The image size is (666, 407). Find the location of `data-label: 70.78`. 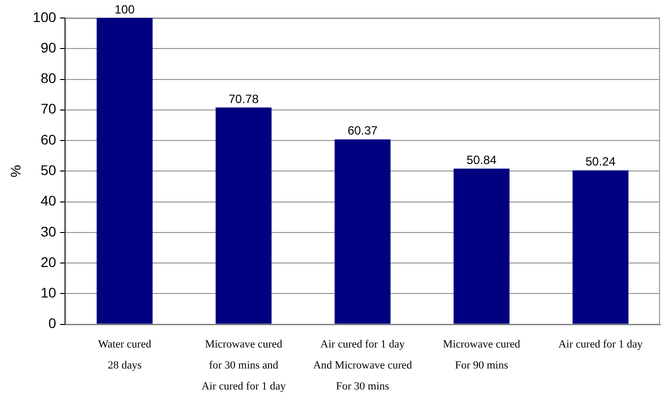

data-label: 70.78 is located at coordinates (243, 99).